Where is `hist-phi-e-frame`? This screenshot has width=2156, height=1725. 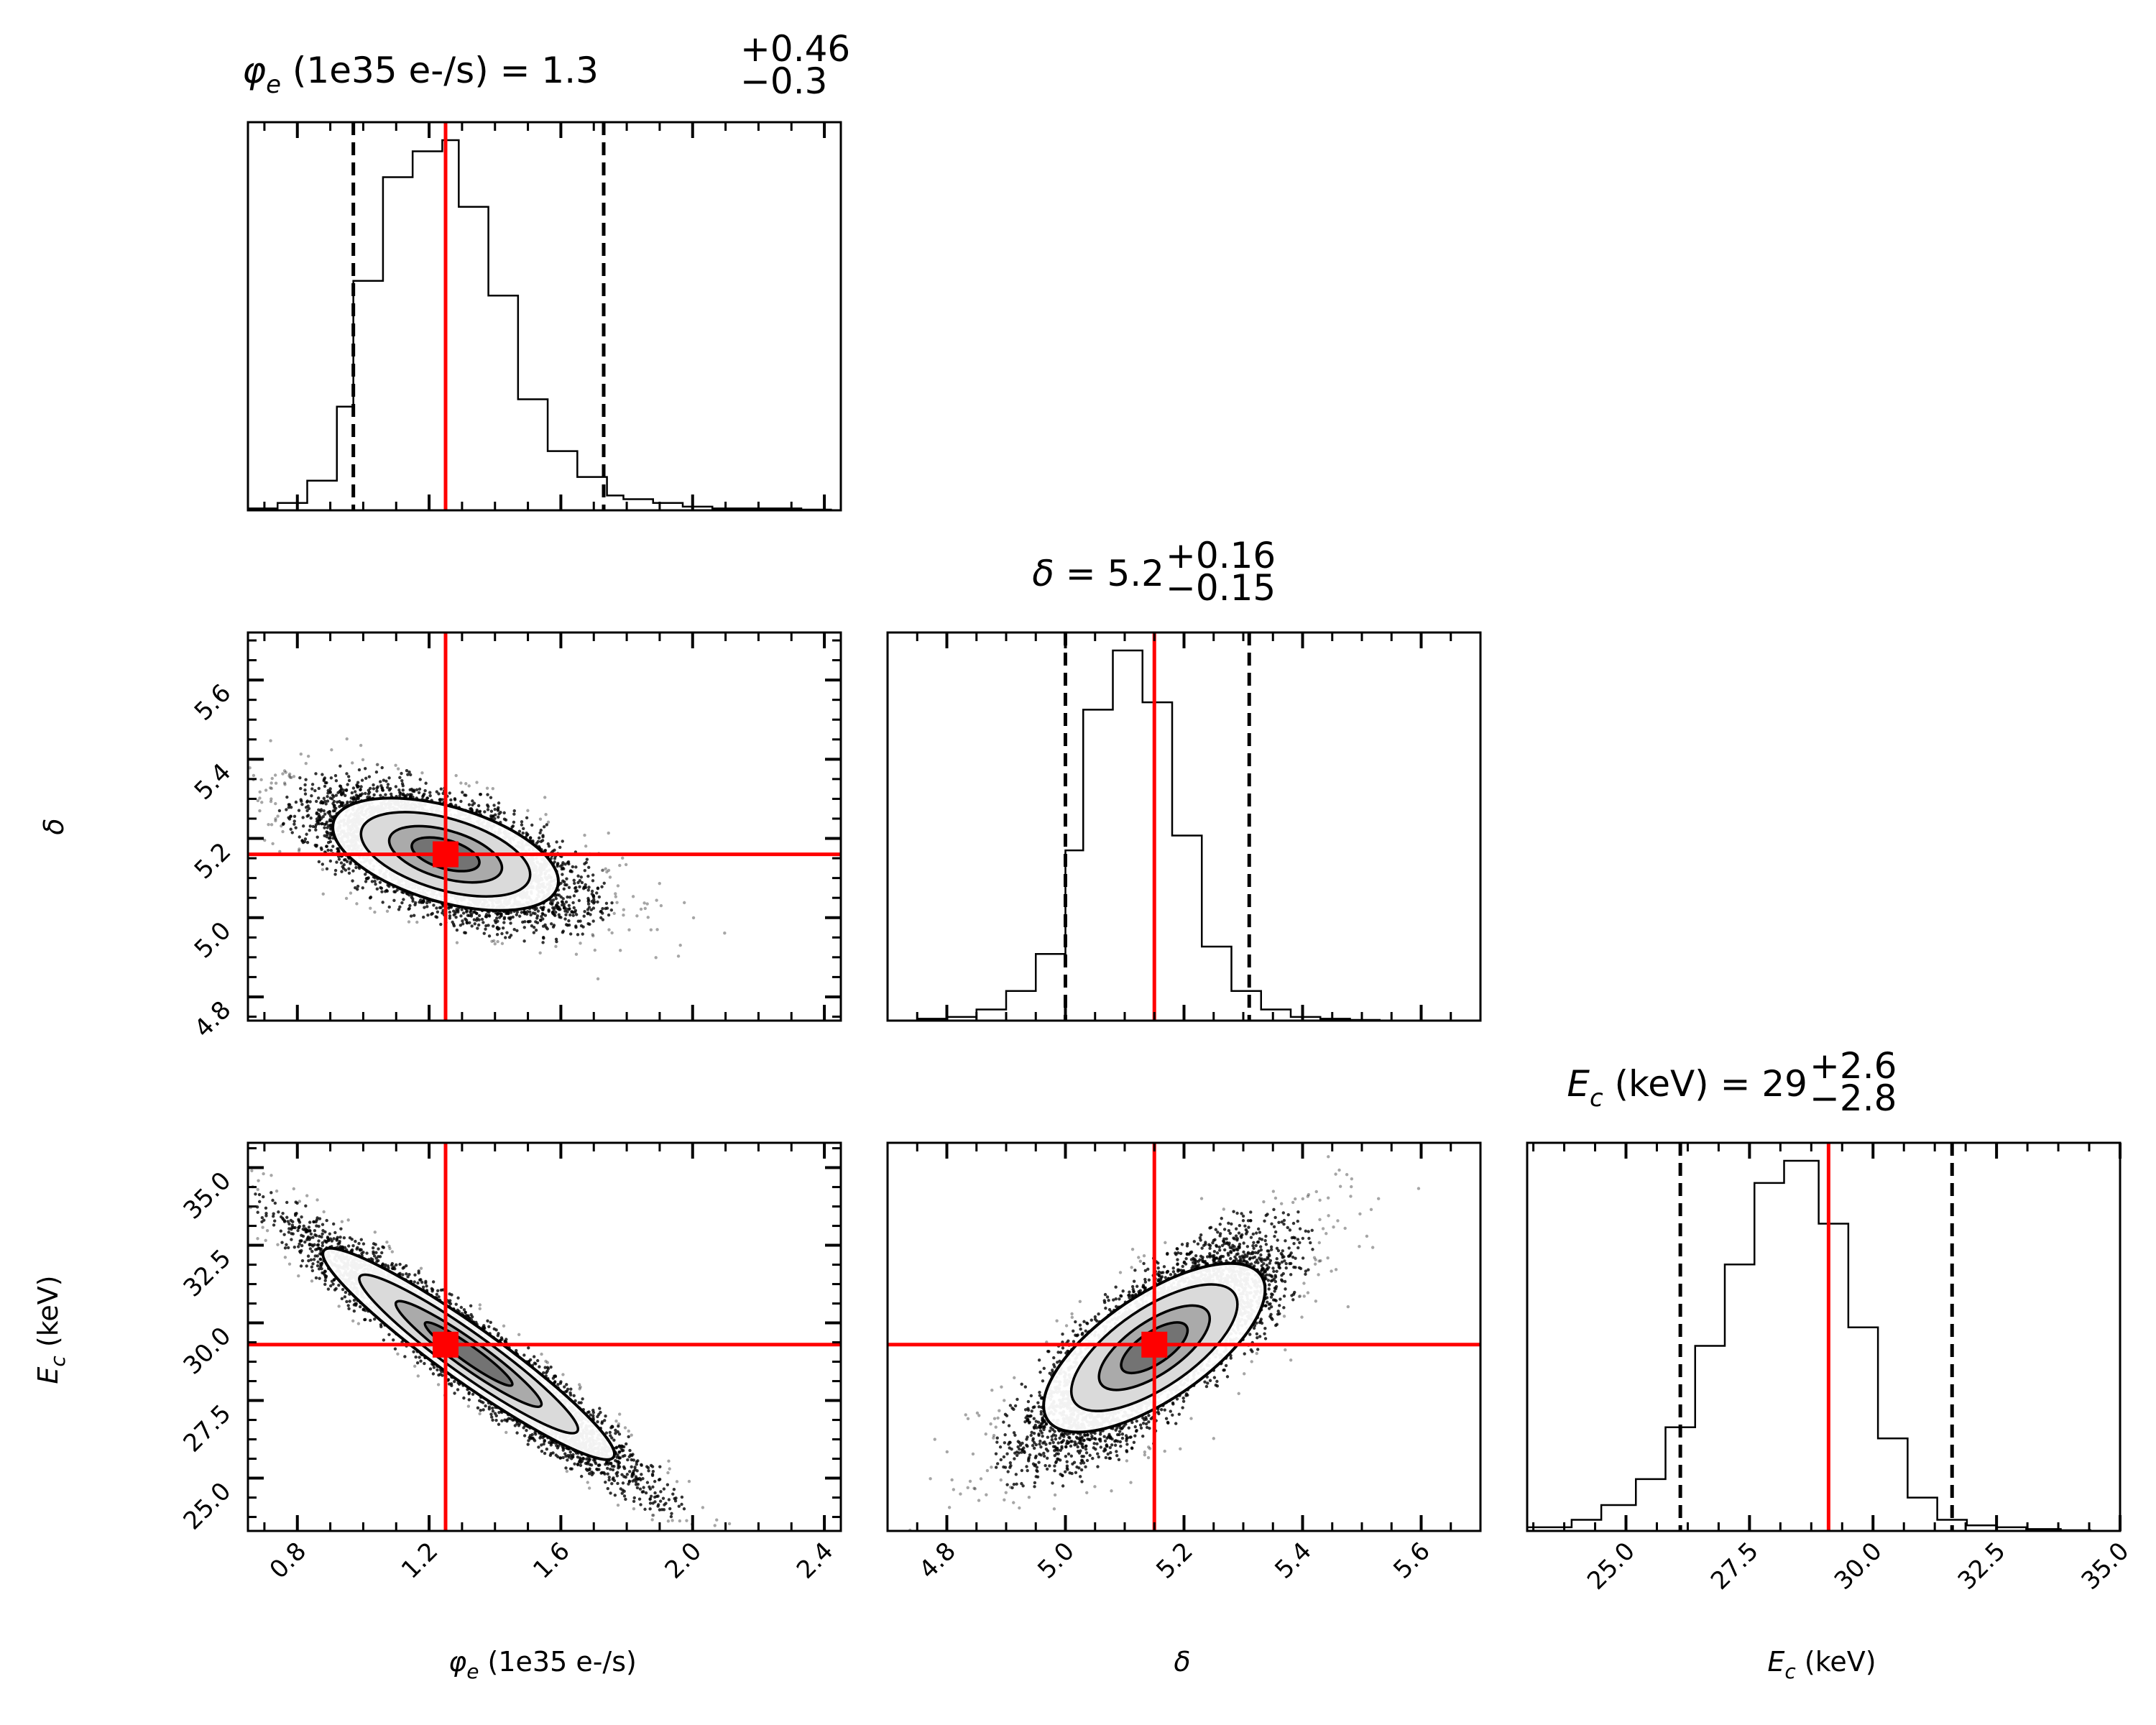
hist-phi-e-frame is located at coordinates (545, 316).